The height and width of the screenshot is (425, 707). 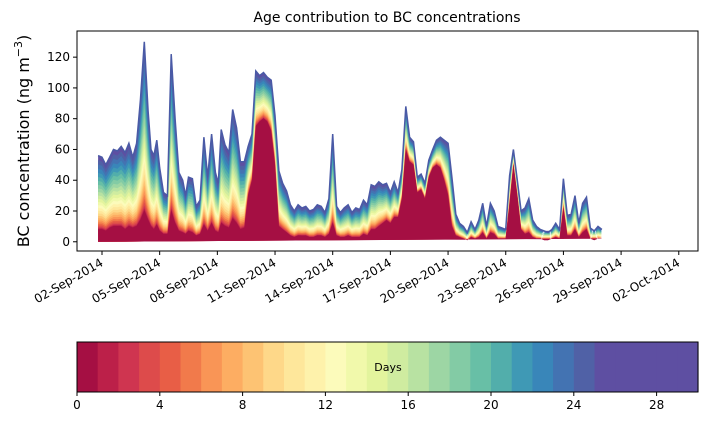 I want to click on y-tick-label: 40, so click(x=62, y=180).